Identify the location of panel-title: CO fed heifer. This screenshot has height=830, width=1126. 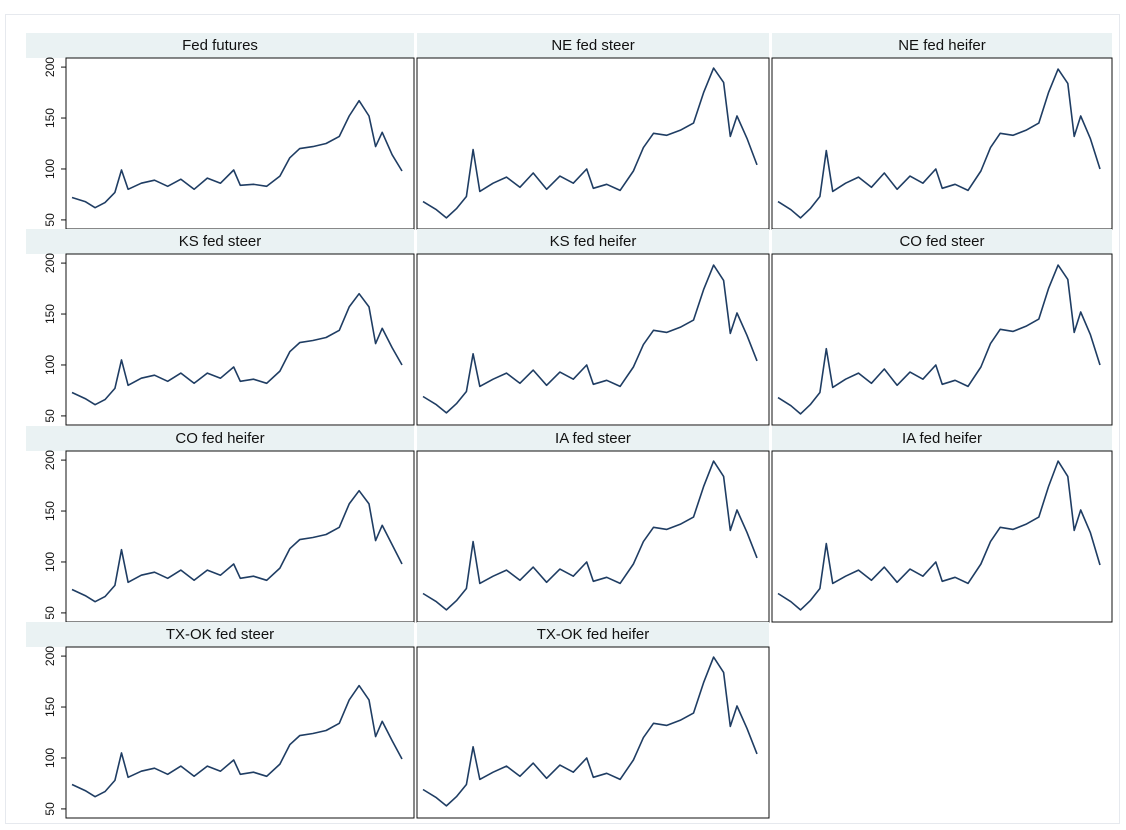
(219, 438).